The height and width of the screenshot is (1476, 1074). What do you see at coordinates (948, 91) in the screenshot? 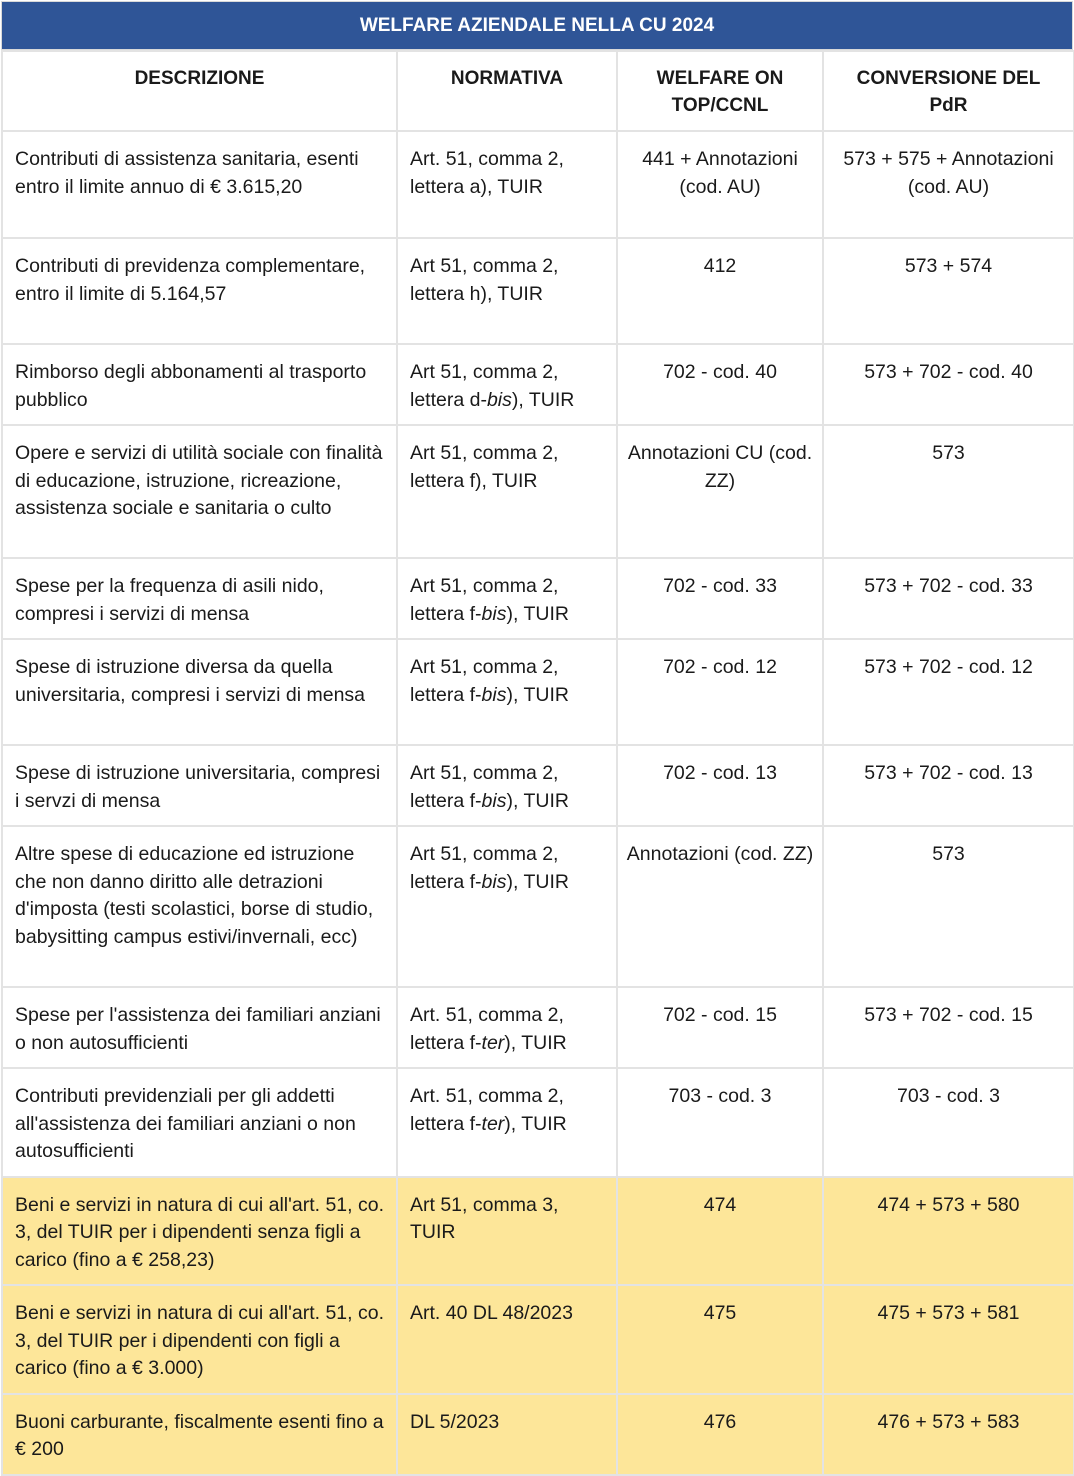
I see `column-header-conversione: CONVERSIONE DEL PdR` at bounding box center [948, 91].